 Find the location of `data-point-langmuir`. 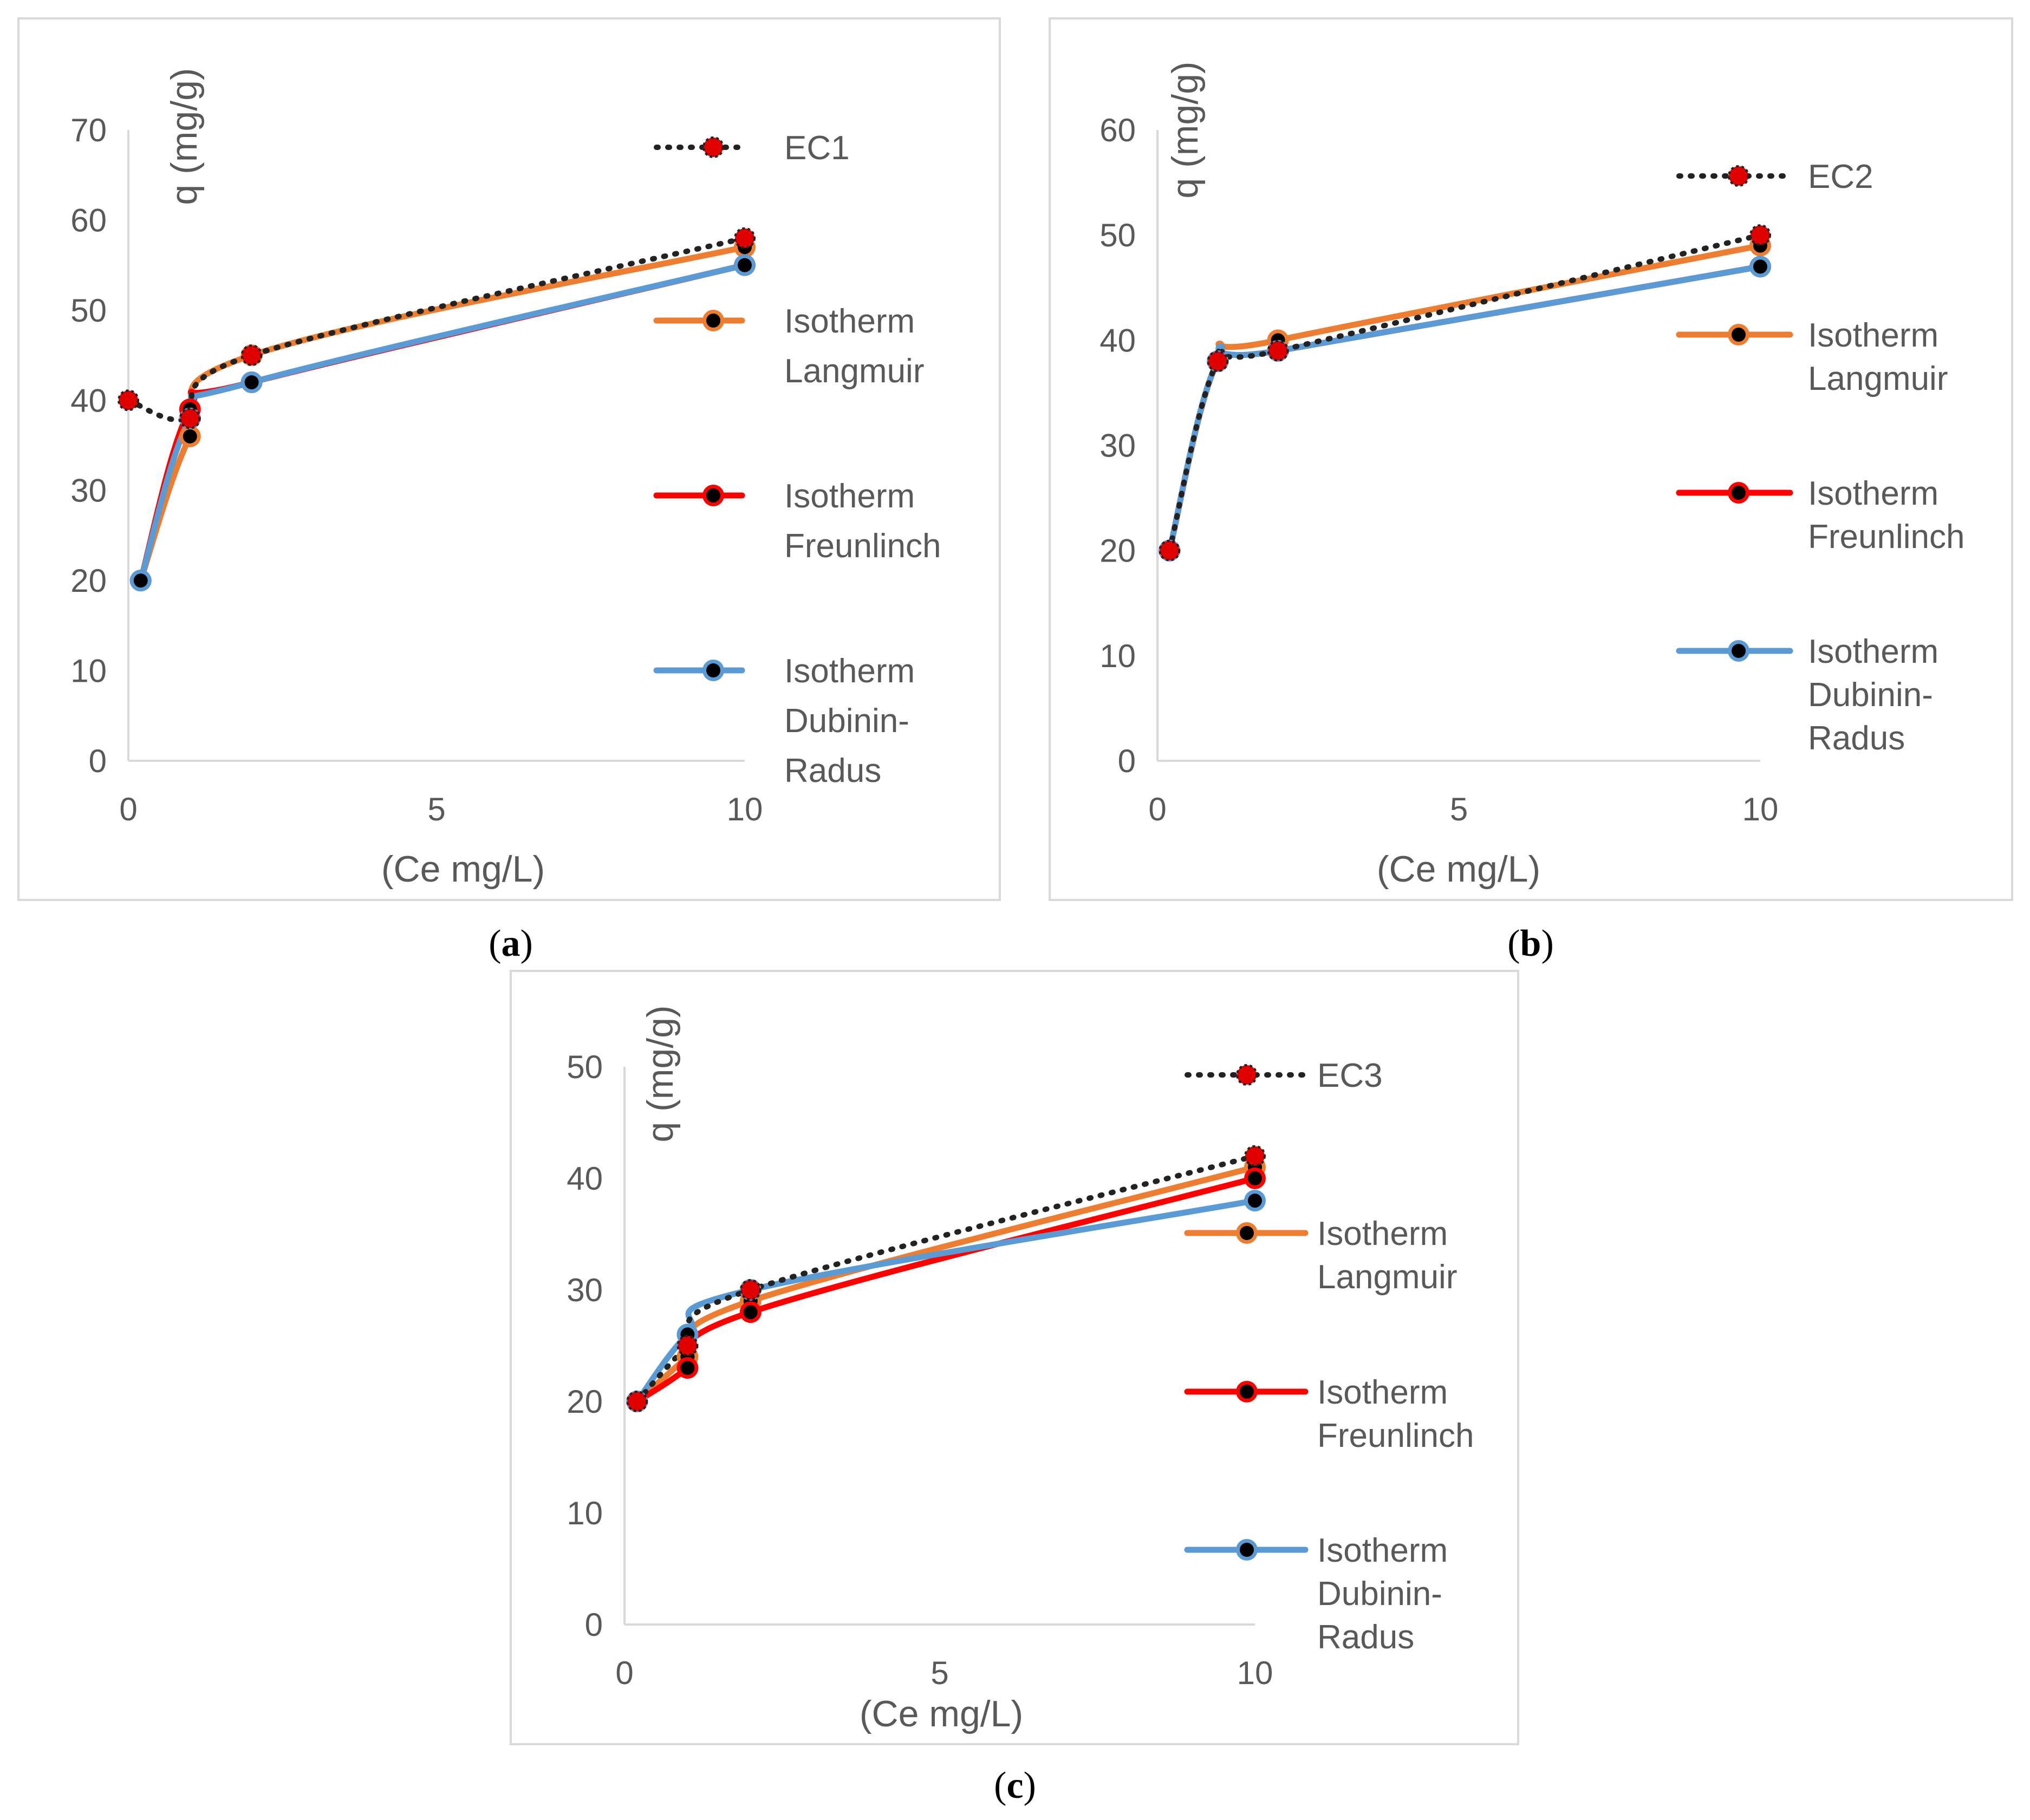

data-point-langmuir is located at coordinates (190, 436).